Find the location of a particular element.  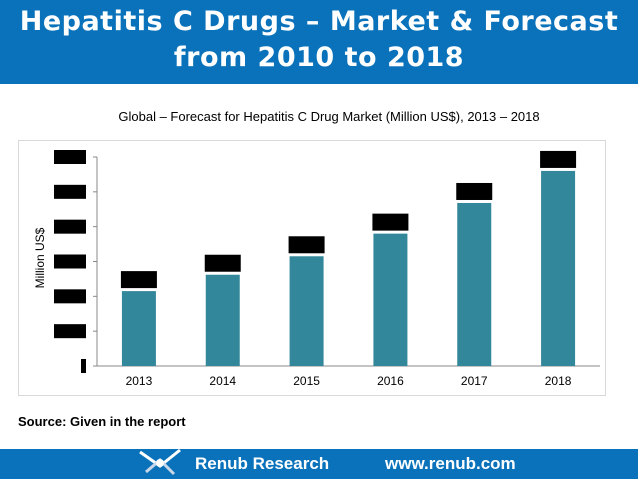

data-label-redacted-2017 is located at coordinates (474, 191).